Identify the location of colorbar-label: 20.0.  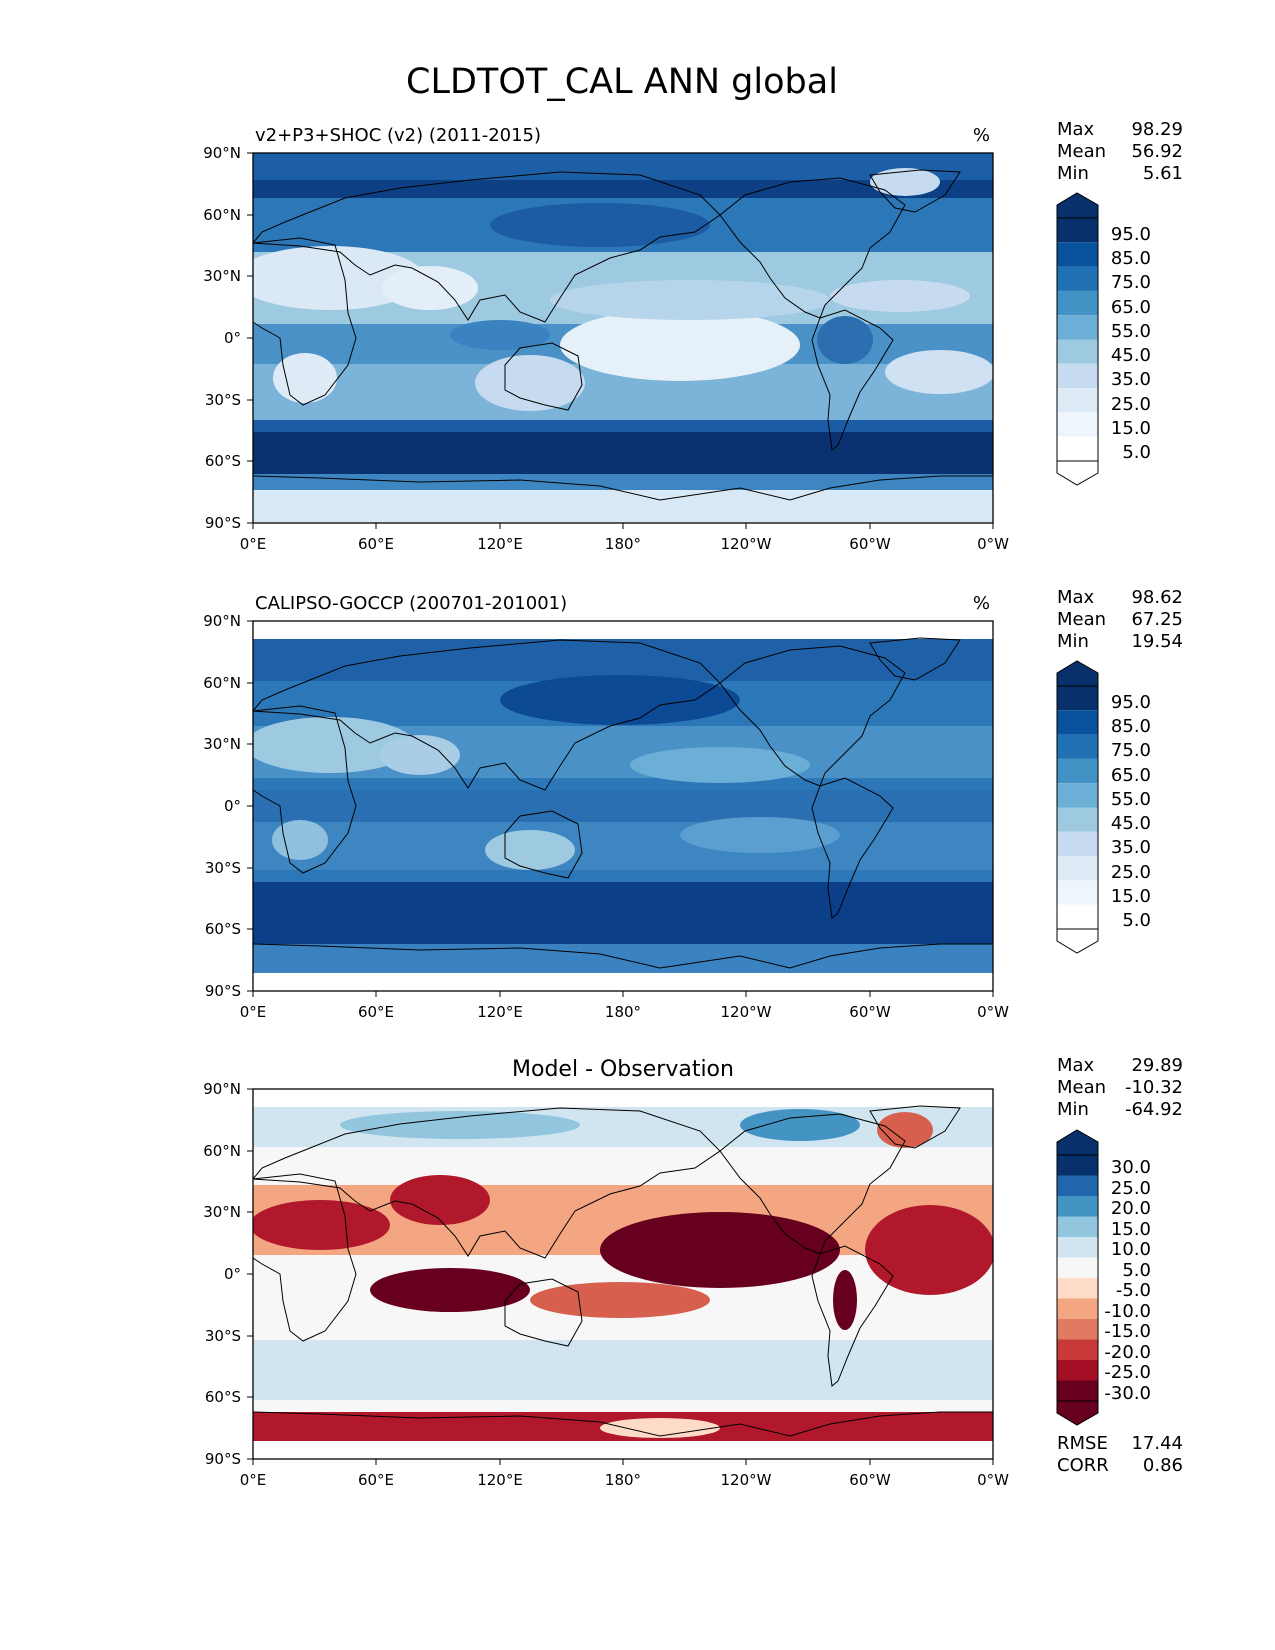
(1131, 1208).